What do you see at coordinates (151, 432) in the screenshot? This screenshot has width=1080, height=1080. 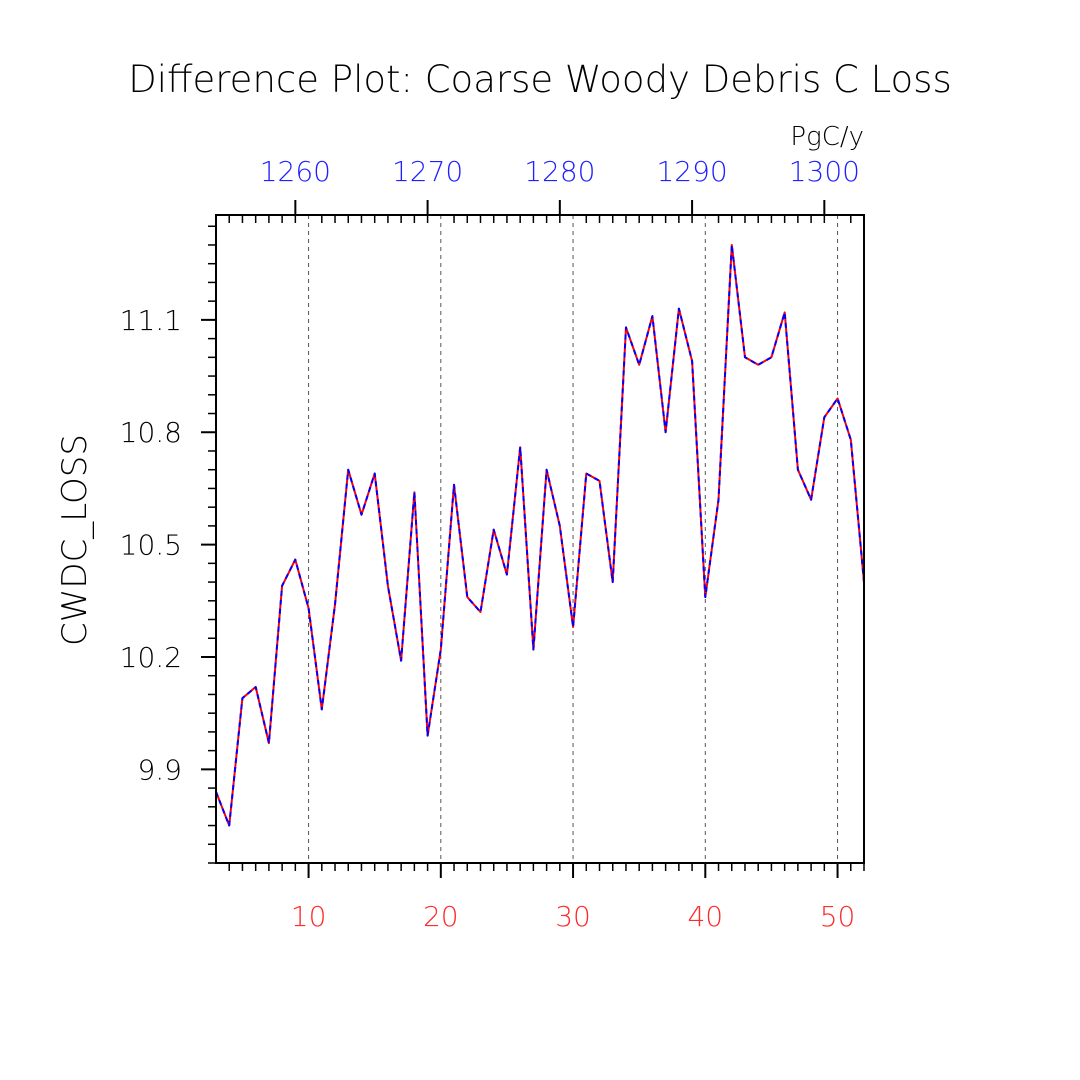 I see `y-tick-label: 10.8` at bounding box center [151, 432].